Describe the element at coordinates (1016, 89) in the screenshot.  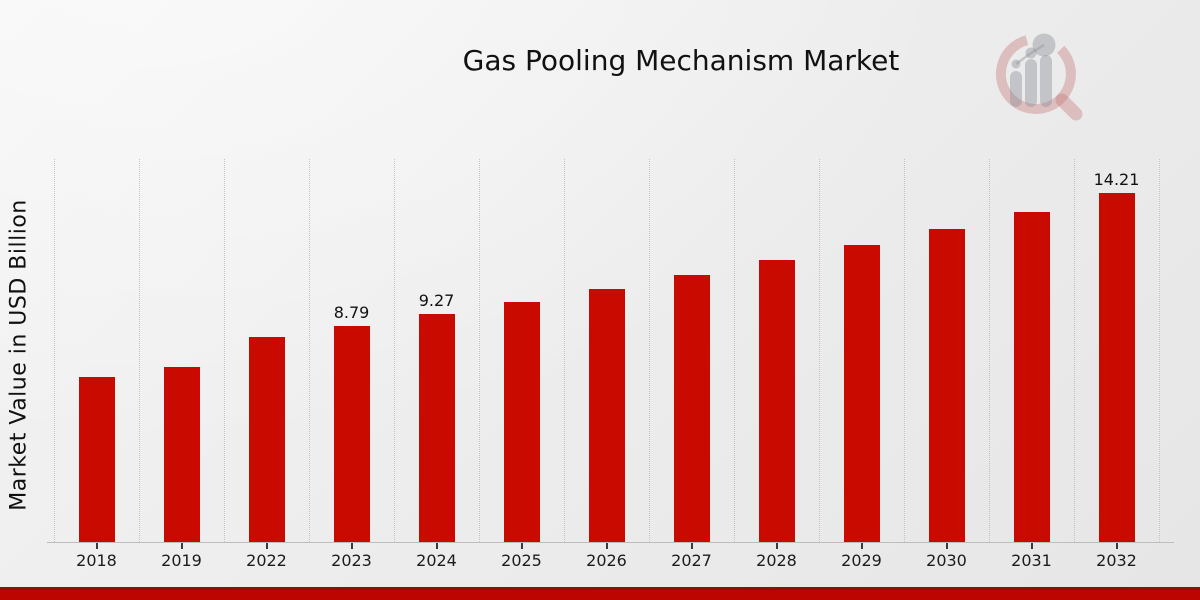
I see `logo-bar-small-icon` at that location.